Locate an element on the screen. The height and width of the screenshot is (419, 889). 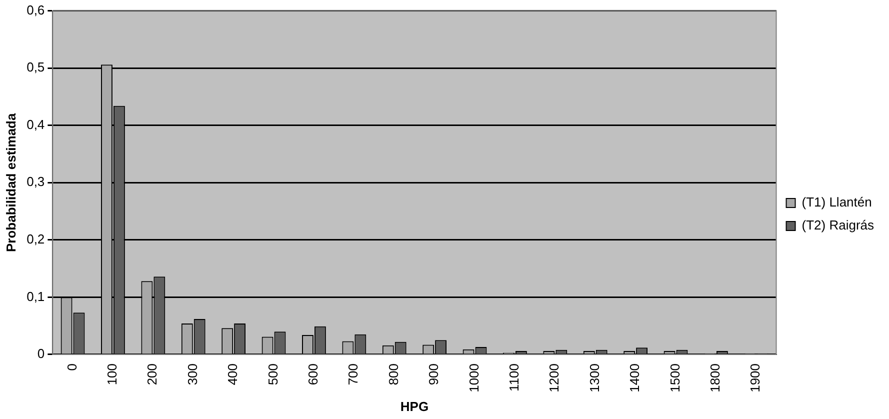
x-tick-label: 1100 is located at coordinates (514, 377).